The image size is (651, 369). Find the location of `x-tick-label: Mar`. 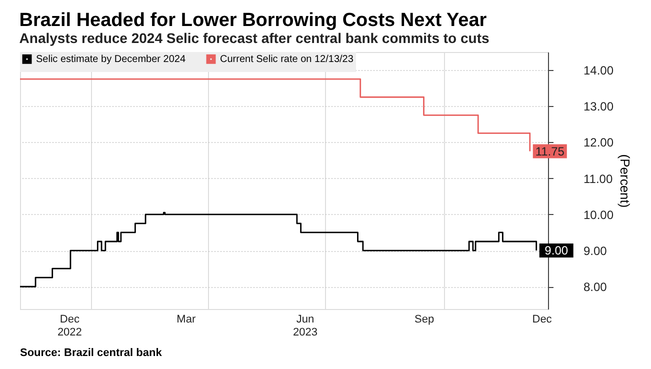

x-tick-label: Mar is located at coordinates (186, 320).